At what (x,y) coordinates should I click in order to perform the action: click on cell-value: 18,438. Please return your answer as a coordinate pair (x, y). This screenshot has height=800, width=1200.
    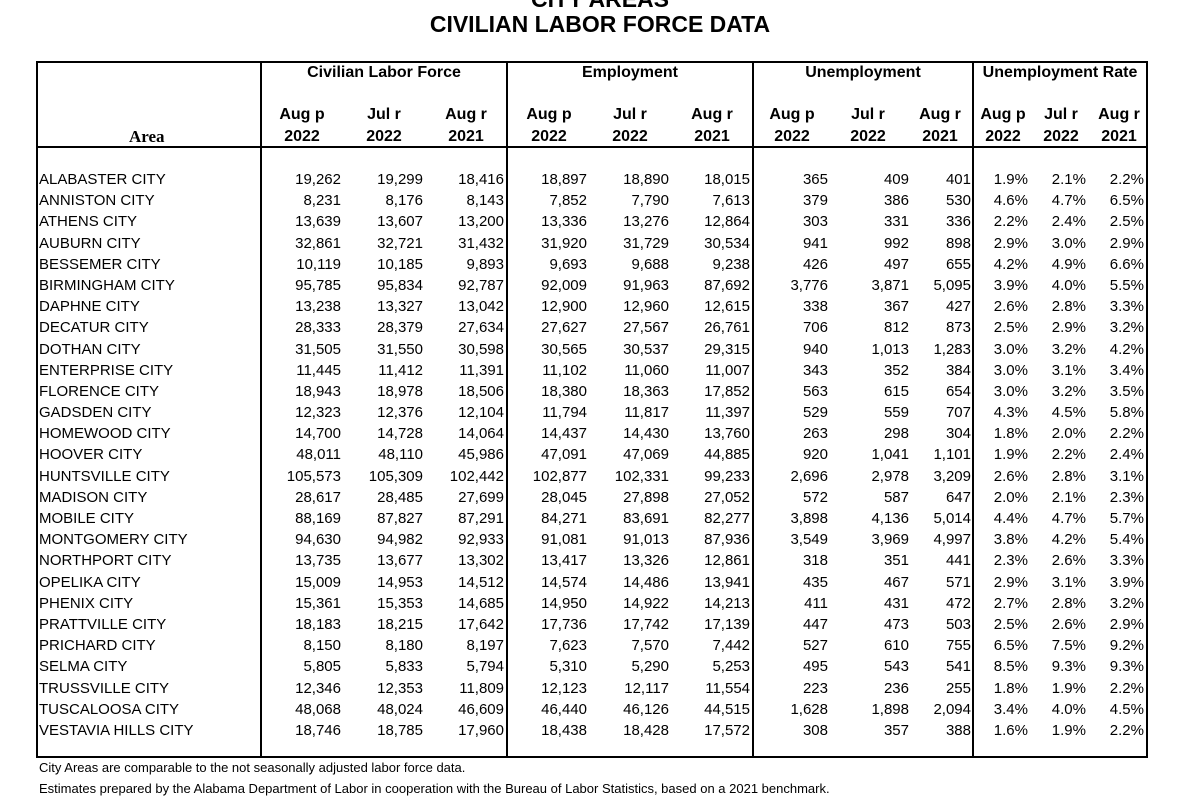
    Looking at the image, I should click on (564, 730).